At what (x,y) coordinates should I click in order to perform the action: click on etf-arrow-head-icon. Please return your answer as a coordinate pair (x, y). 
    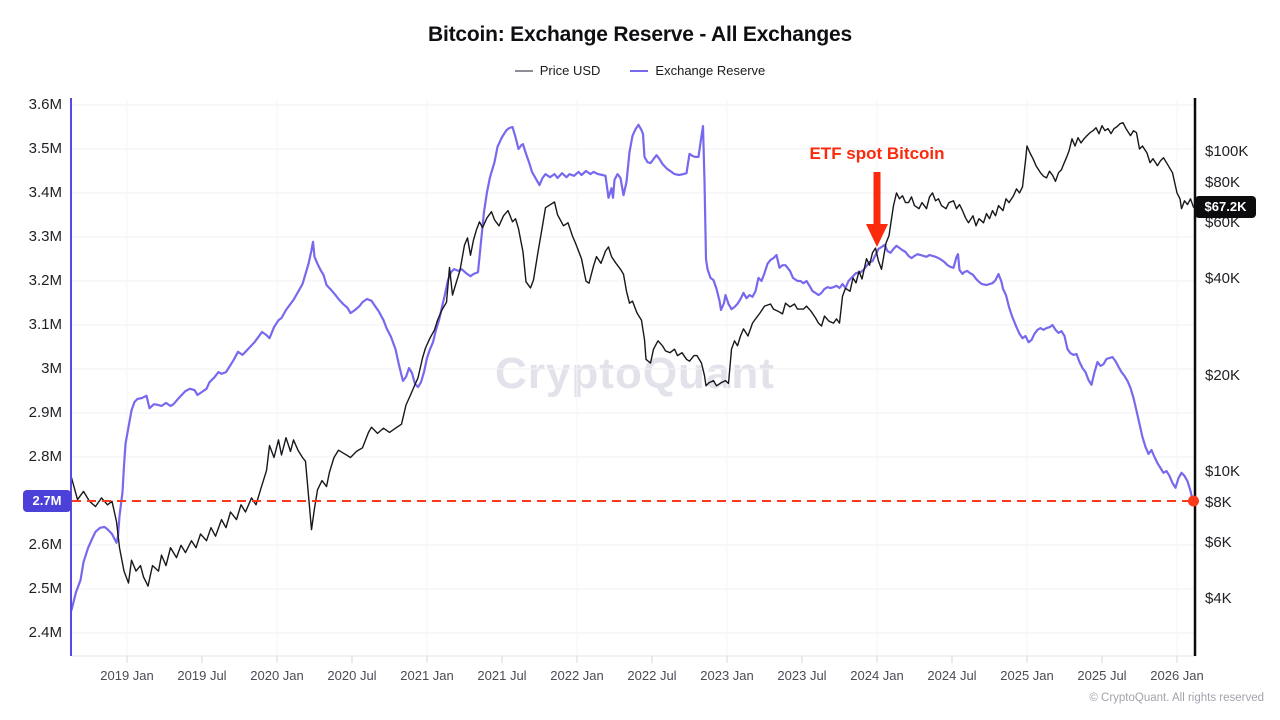
    Looking at the image, I should click on (877, 235).